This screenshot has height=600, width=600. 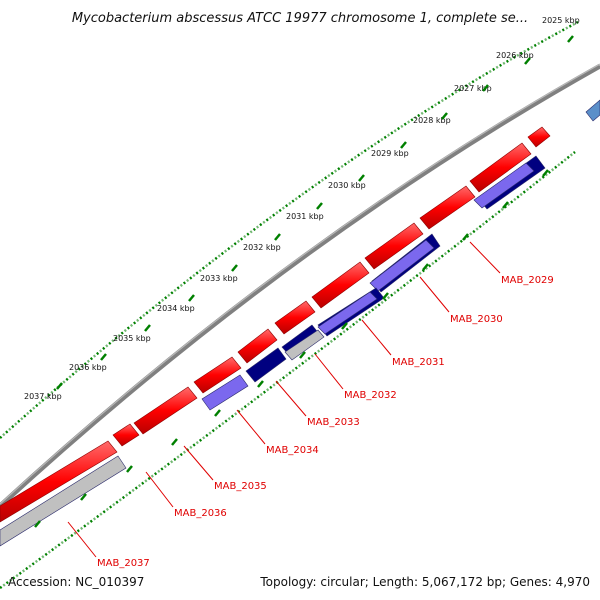 What do you see at coordinates (88, 367) in the screenshot?
I see `ruler-label-2036: 2036 kbp` at bounding box center [88, 367].